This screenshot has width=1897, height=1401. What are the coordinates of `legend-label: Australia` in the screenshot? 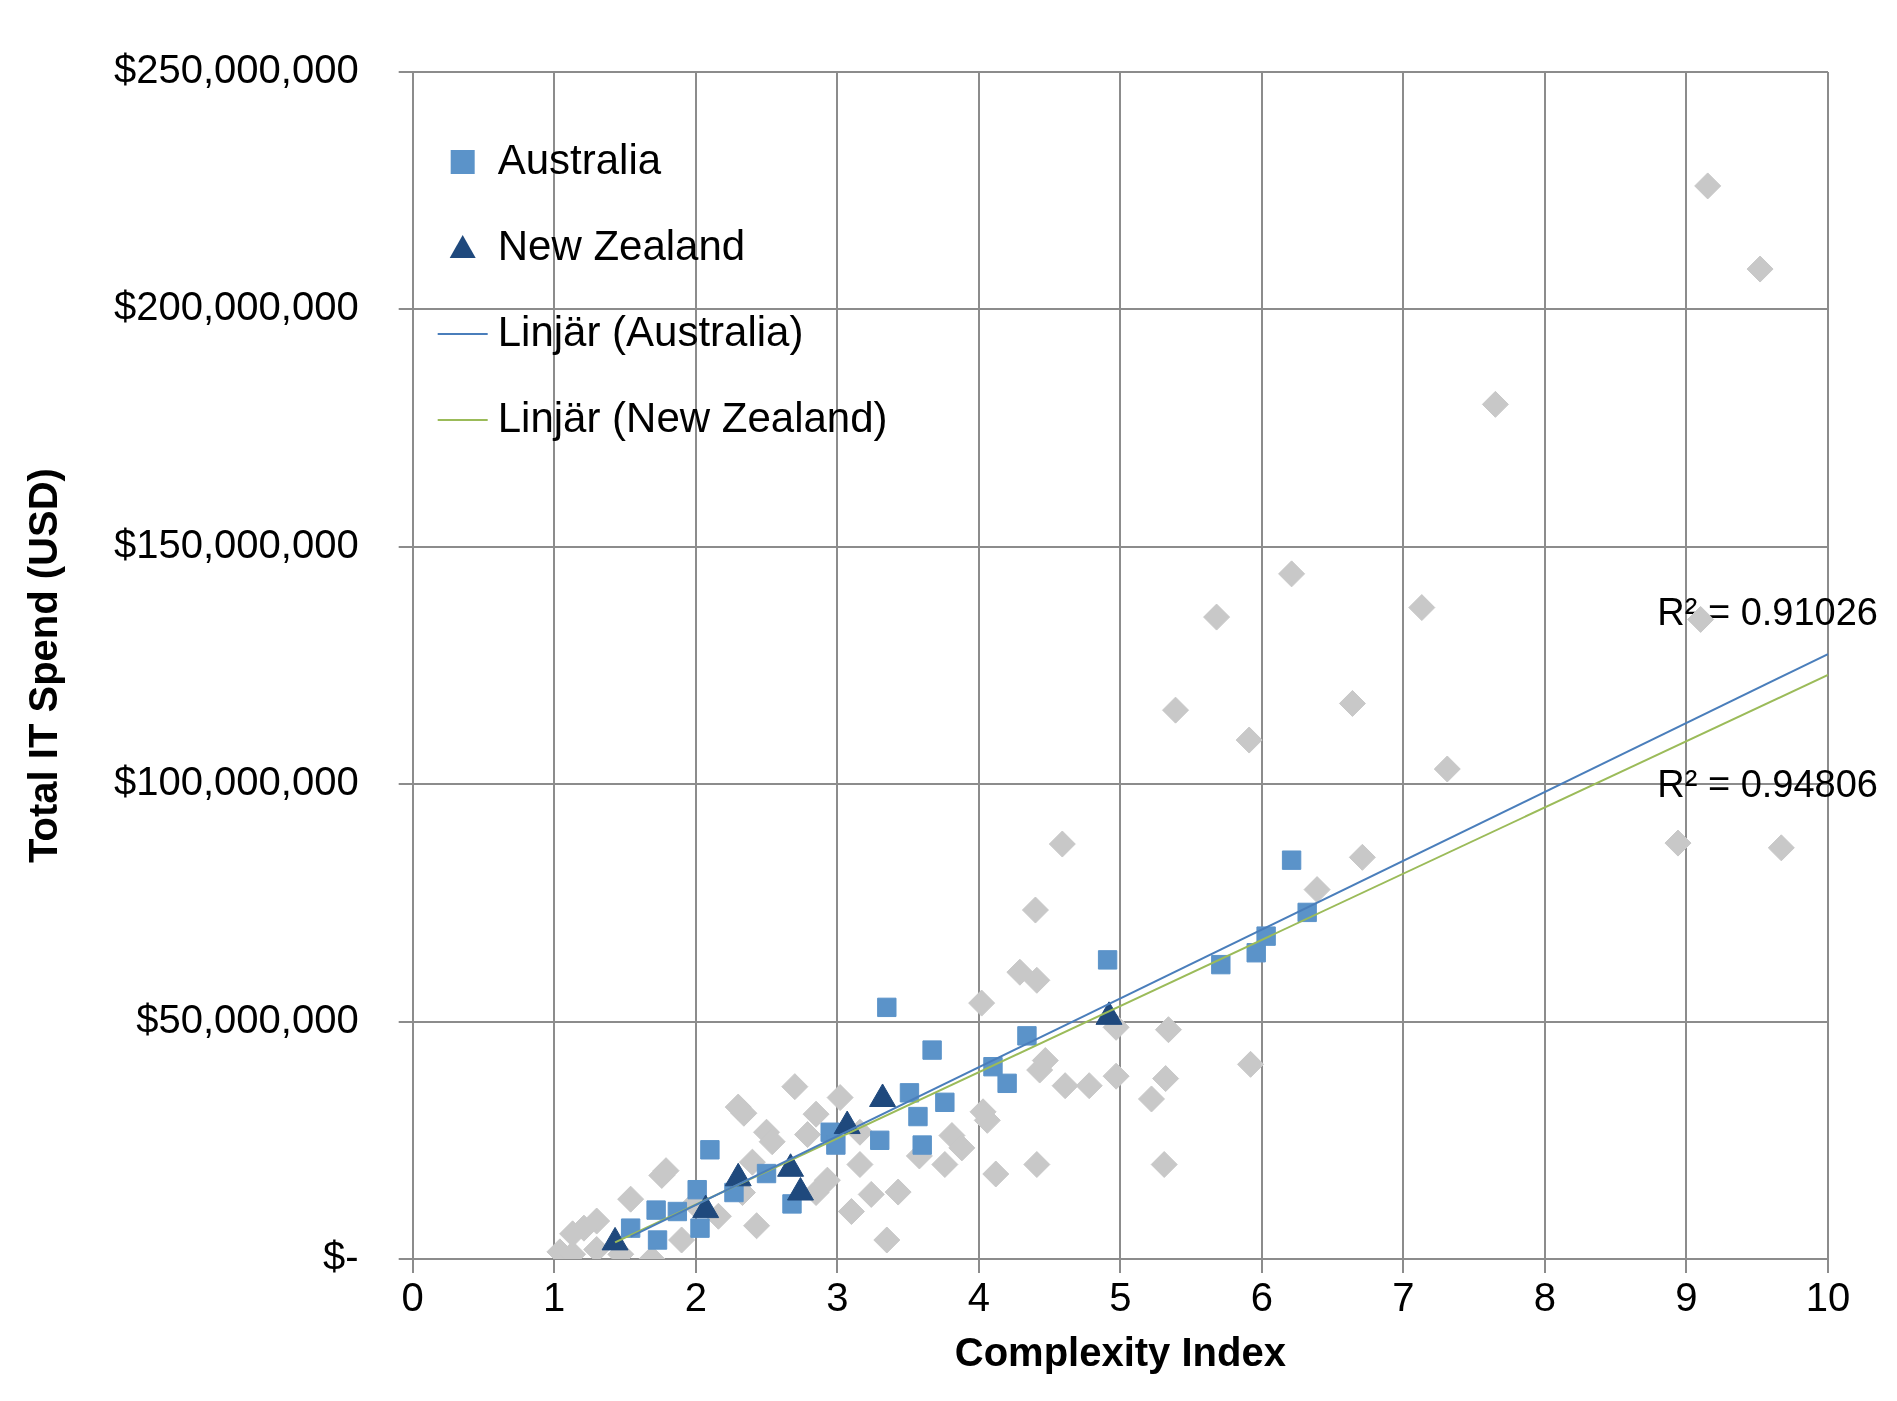 It's located at (579, 159).